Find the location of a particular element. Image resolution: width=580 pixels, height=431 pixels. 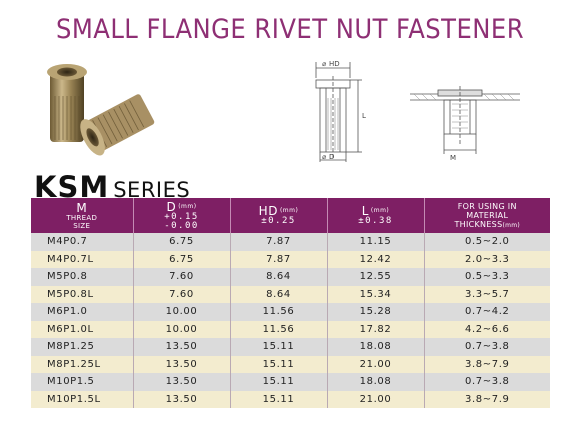

cell-l: 11.15 is located at coordinates (376, 242).